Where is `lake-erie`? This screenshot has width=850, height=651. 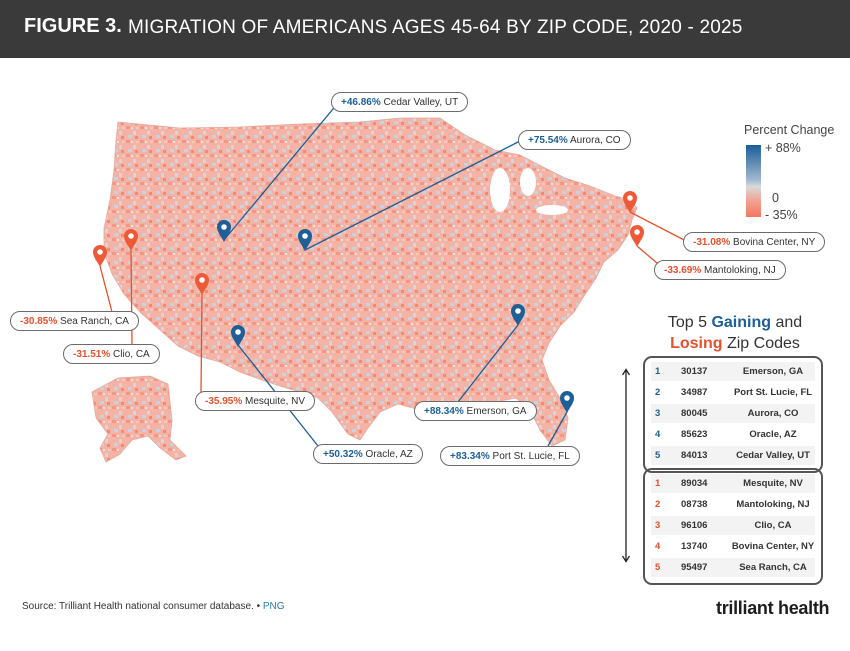
lake-erie is located at coordinates (552, 210).